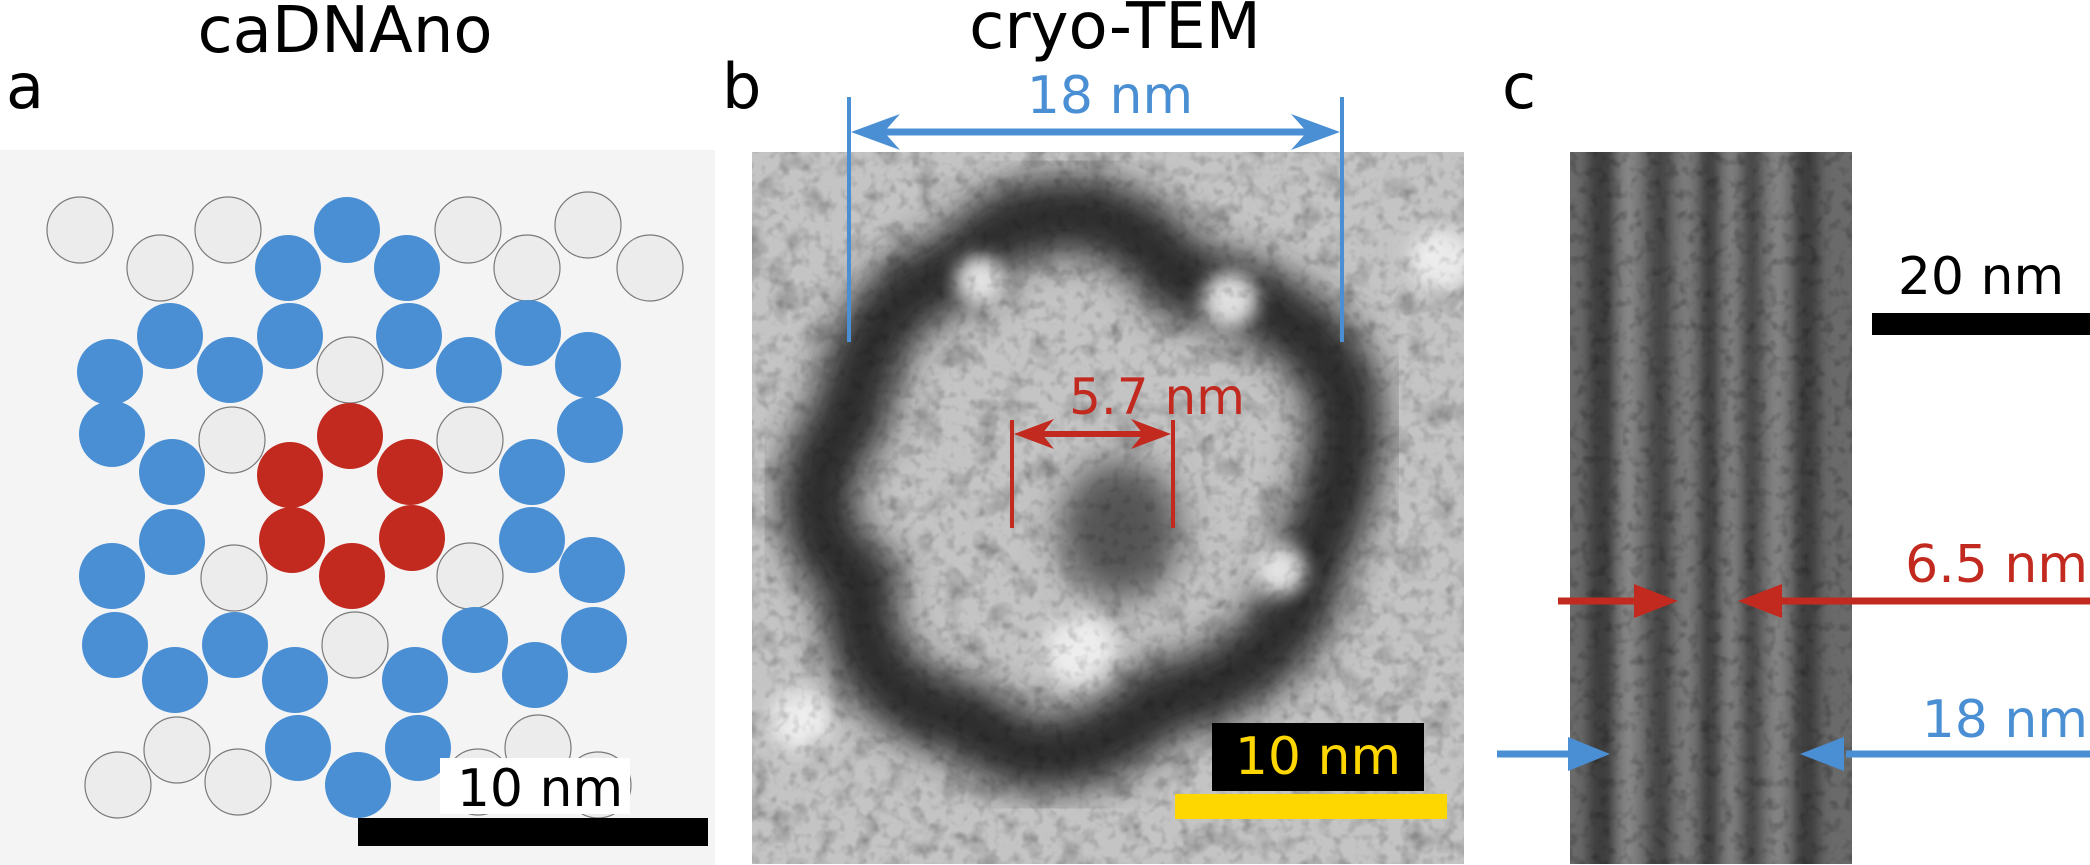 This screenshot has height=865, width=2090. What do you see at coordinates (1095, 204) in the screenshot?
I see `outer-diameter-indicator: 18 nm` at bounding box center [1095, 204].